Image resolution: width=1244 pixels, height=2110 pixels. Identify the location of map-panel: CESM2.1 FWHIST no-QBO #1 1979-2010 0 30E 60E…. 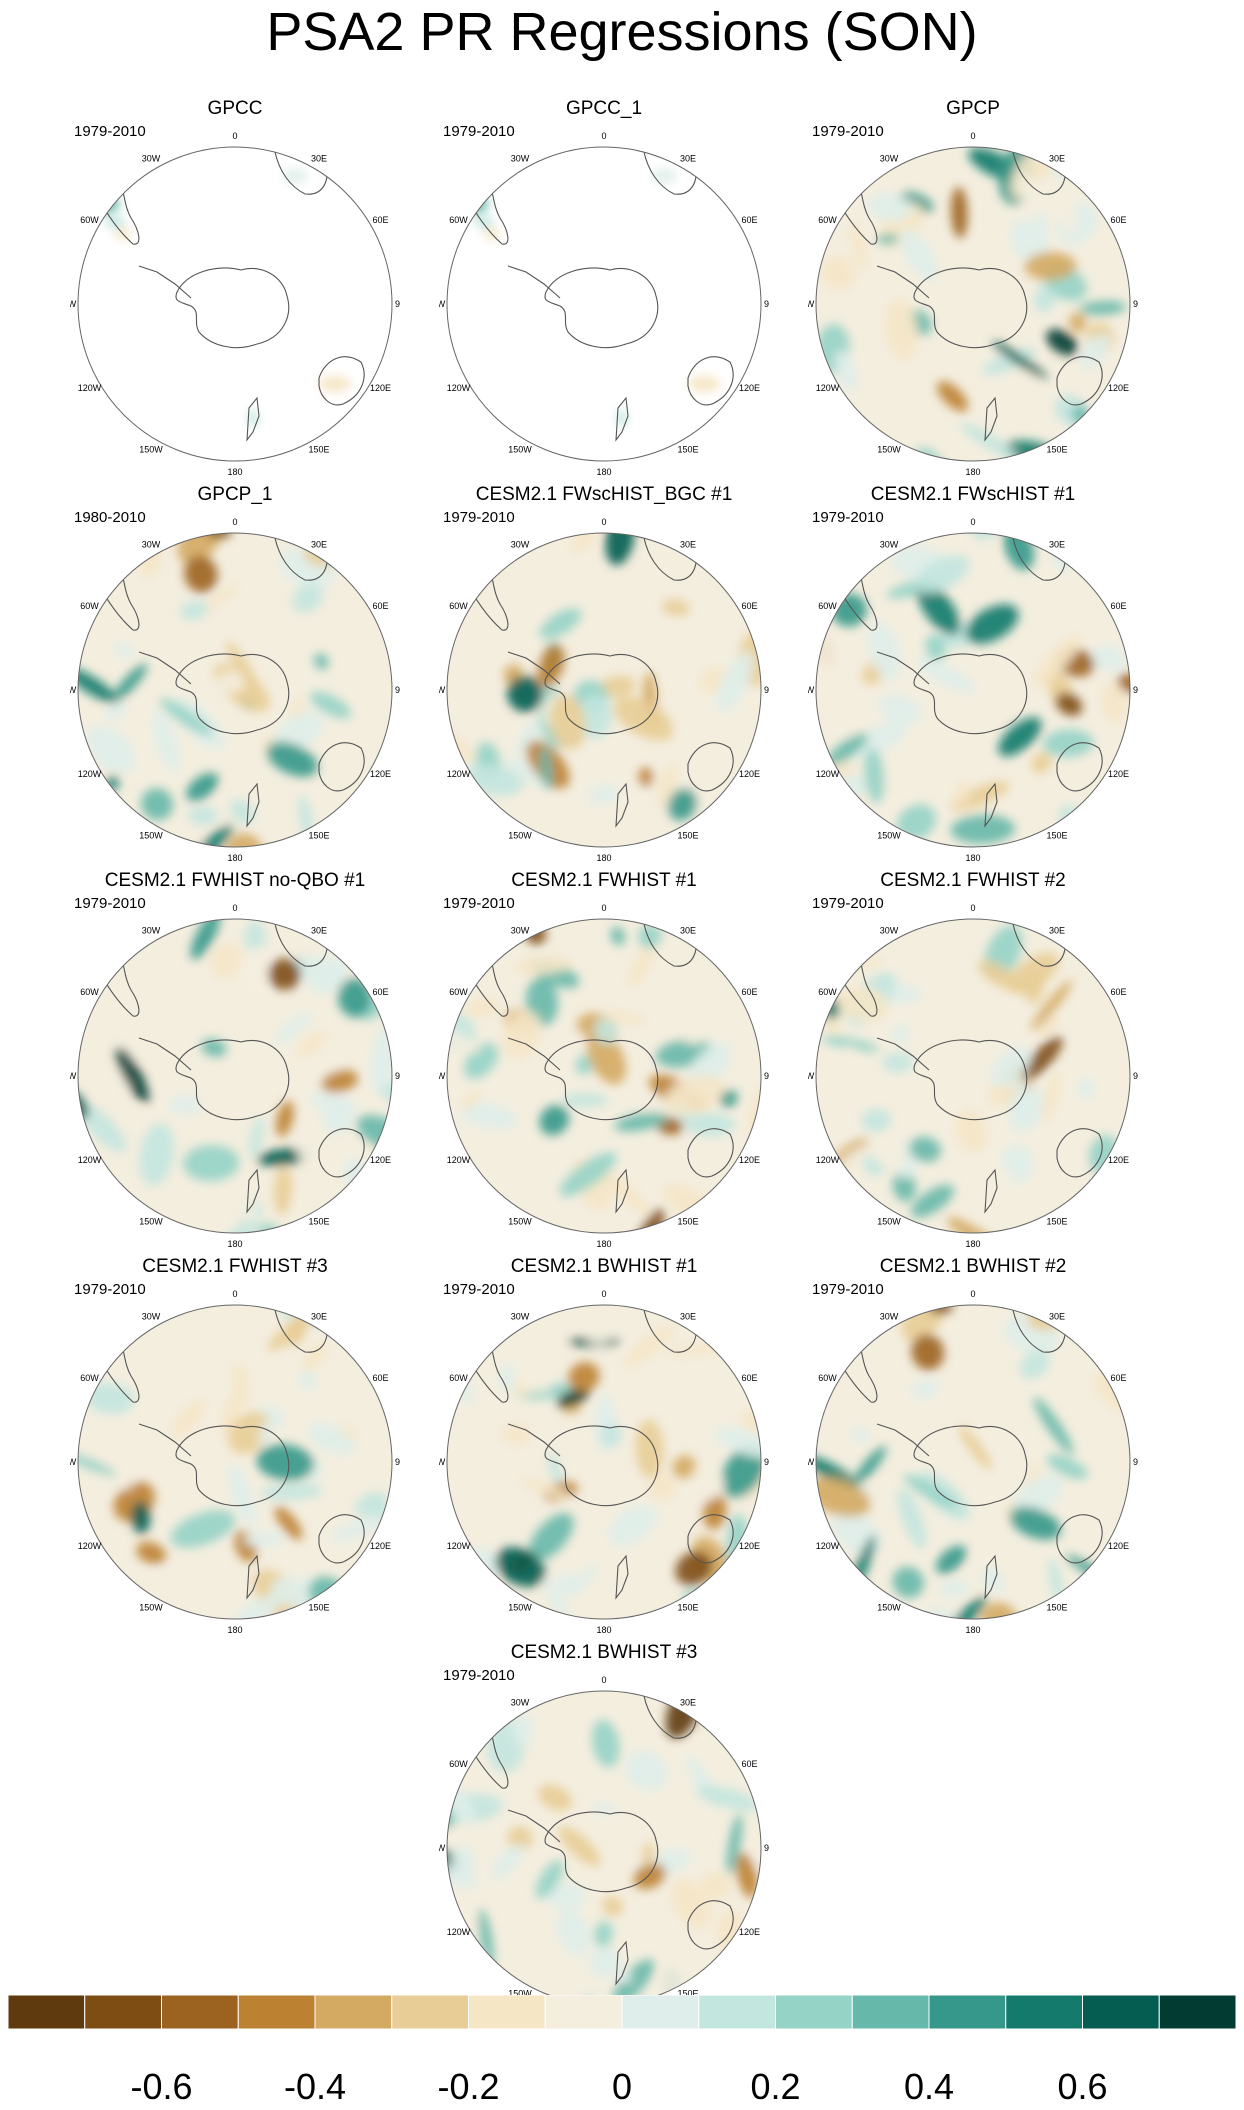
(235, 1065).